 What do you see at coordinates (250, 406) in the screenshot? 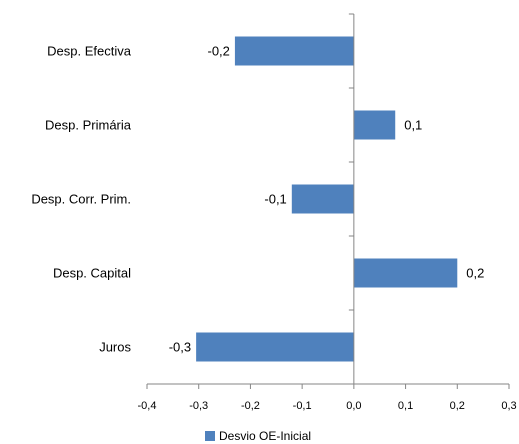
I see `x-tick-label-2: -0,2` at bounding box center [250, 406].